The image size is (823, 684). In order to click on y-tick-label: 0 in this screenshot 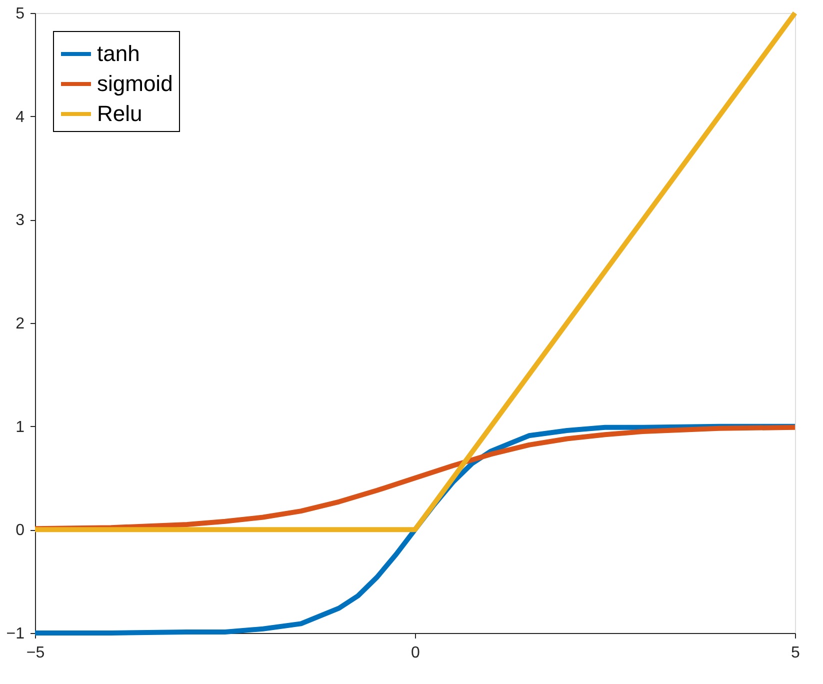, I will do `click(20, 531)`.